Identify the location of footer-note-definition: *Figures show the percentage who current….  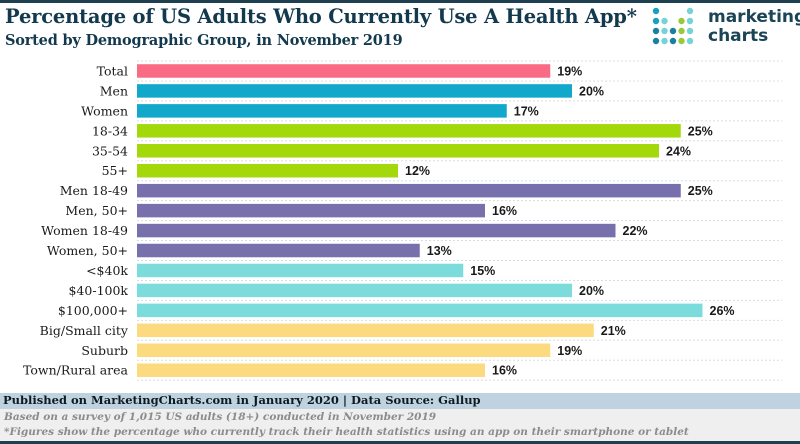
(346, 432).